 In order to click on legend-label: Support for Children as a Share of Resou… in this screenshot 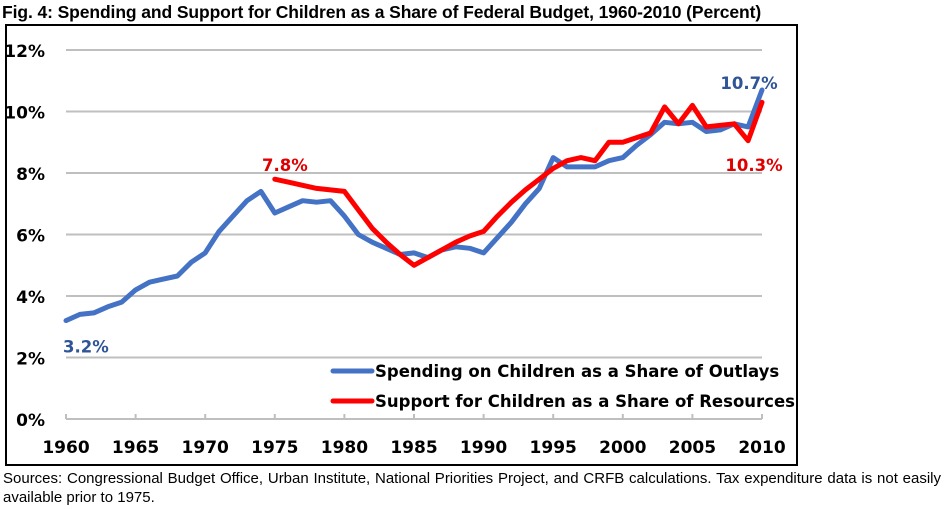, I will do `click(585, 401)`.